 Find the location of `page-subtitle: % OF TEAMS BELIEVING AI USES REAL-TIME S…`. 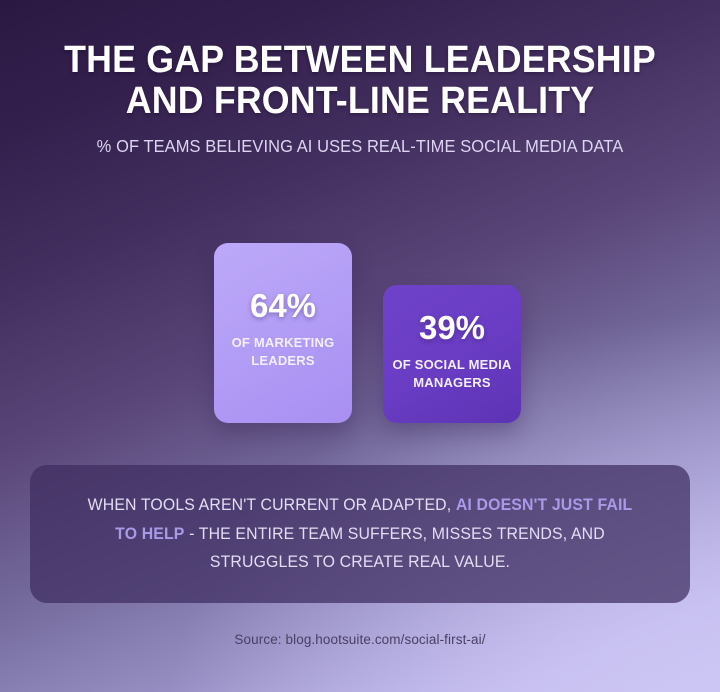

page-subtitle: % OF TEAMS BELIEVING AI USES REAL-TIME S… is located at coordinates (360, 146).